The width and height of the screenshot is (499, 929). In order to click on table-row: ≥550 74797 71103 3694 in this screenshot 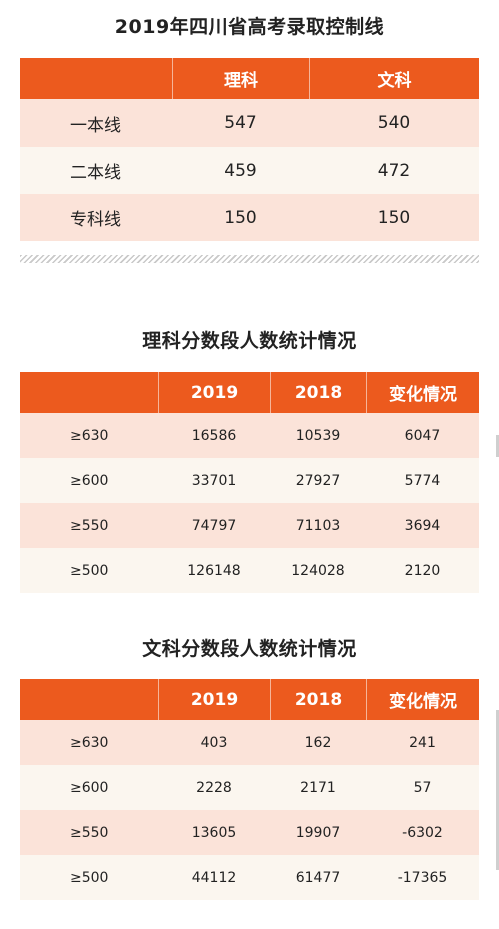, I will do `click(249, 525)`.